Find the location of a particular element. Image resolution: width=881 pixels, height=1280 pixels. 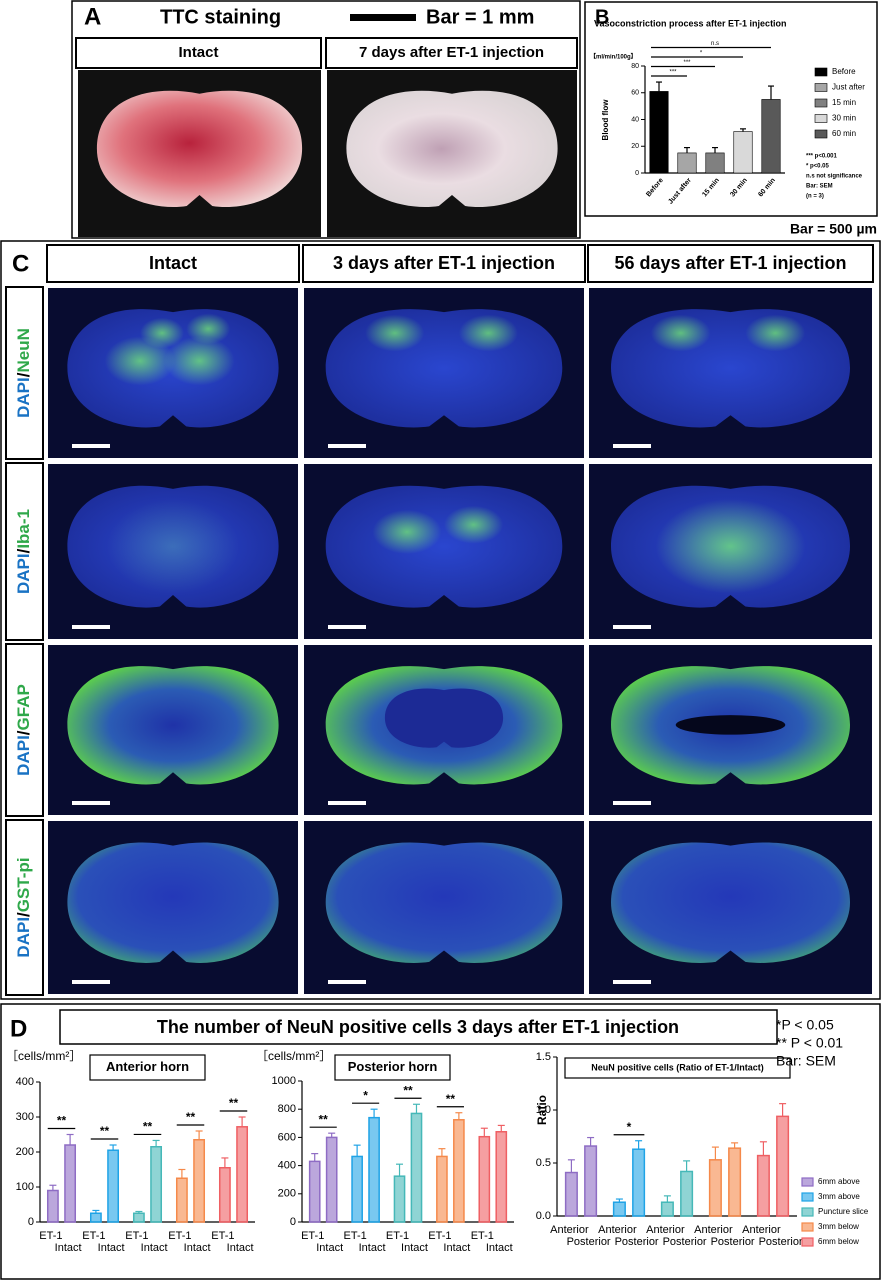

y-tick-label: 0.0 is located at coordinates (543, 1216).